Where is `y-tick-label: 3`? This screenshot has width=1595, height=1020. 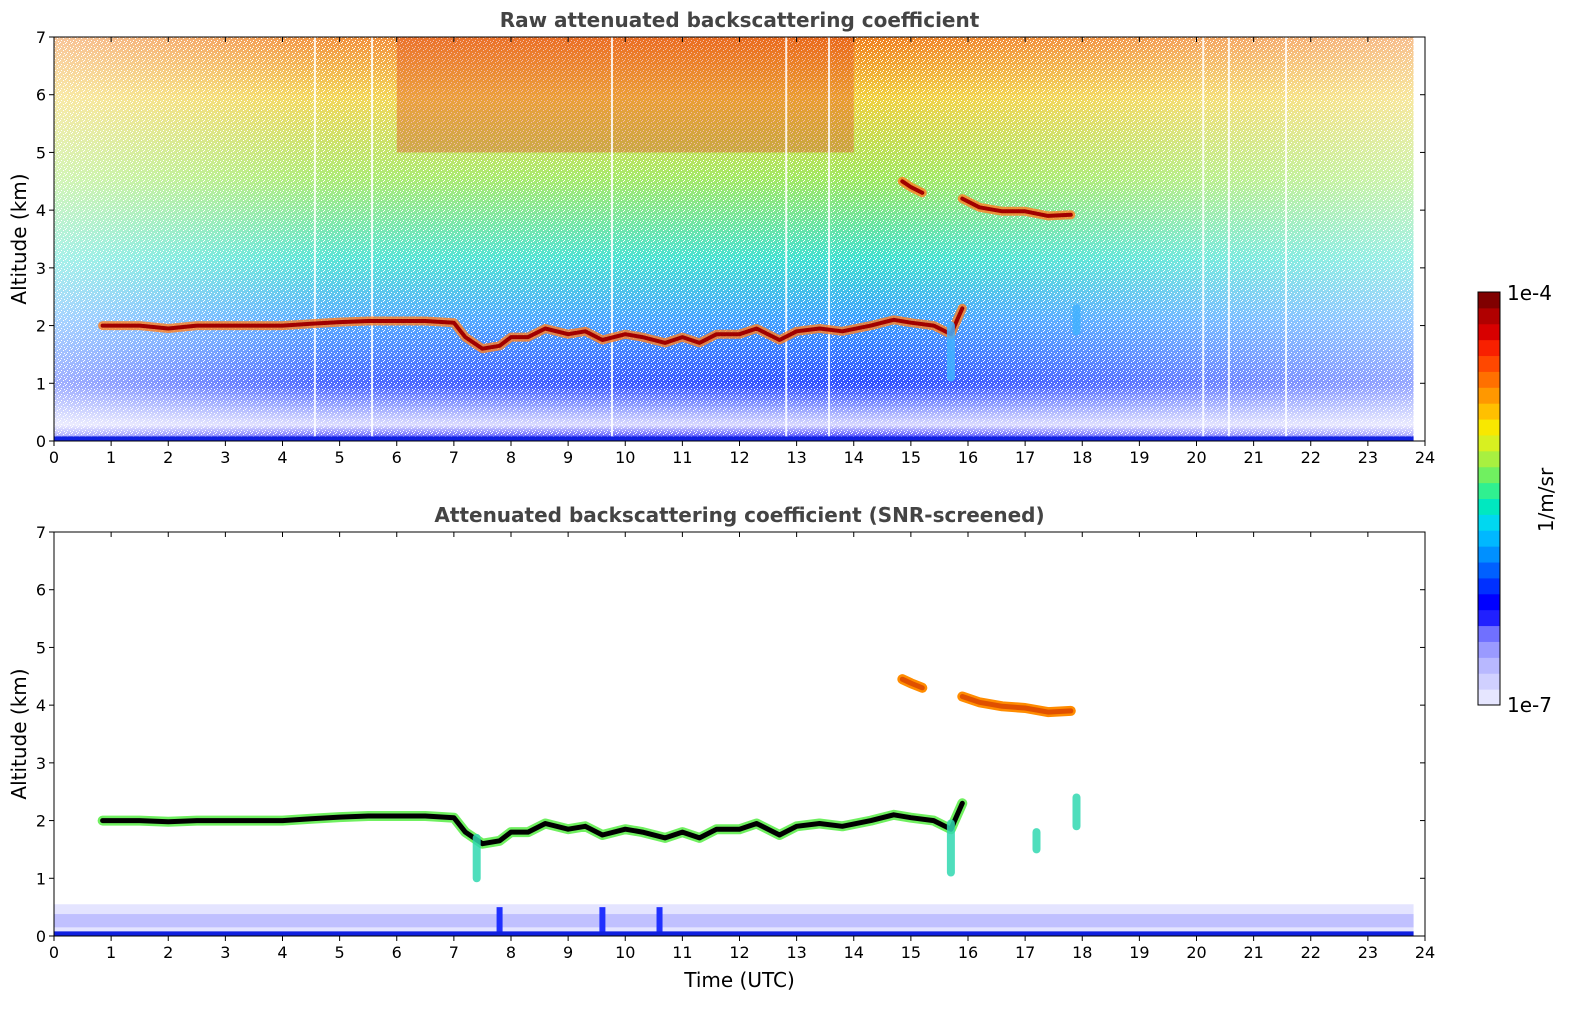 y-tick-label: 3 is located at coordinates (41, 763).